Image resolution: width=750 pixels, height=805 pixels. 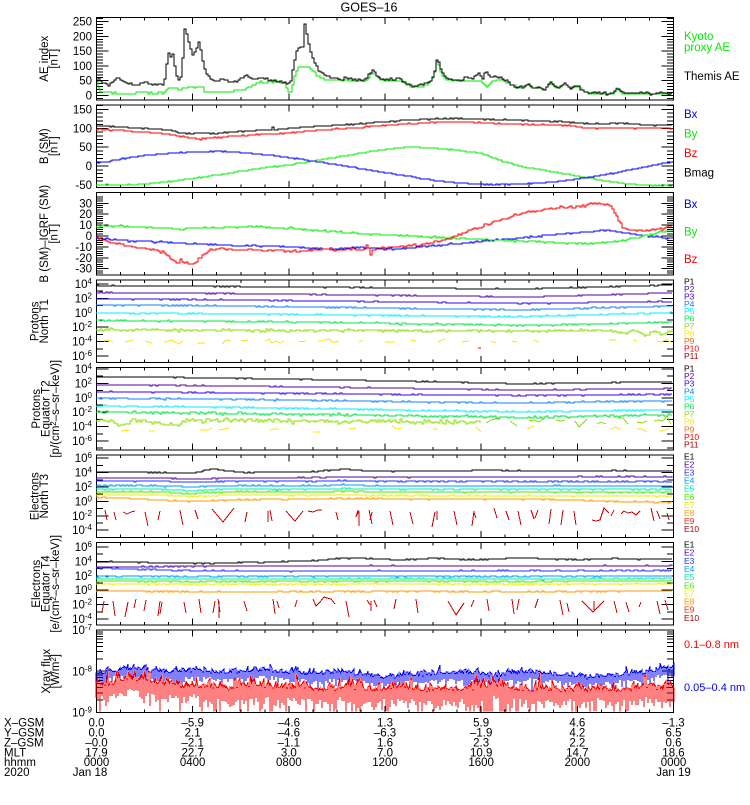 What do you see at coordinates (481, 744) in the screenshot?
I see `svg-text: 2.3` at bounding box center [481, 744].